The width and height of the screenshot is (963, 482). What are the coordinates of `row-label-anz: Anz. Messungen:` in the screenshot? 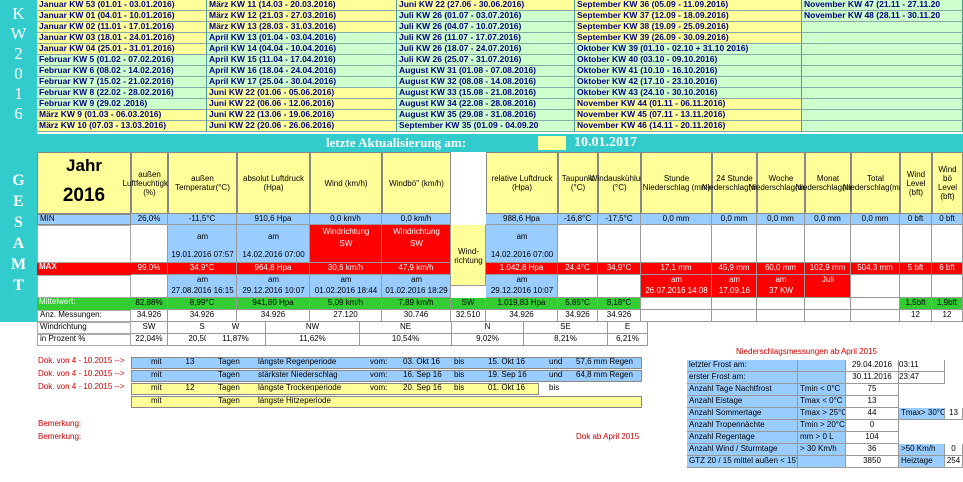 It's located at (84, 316).